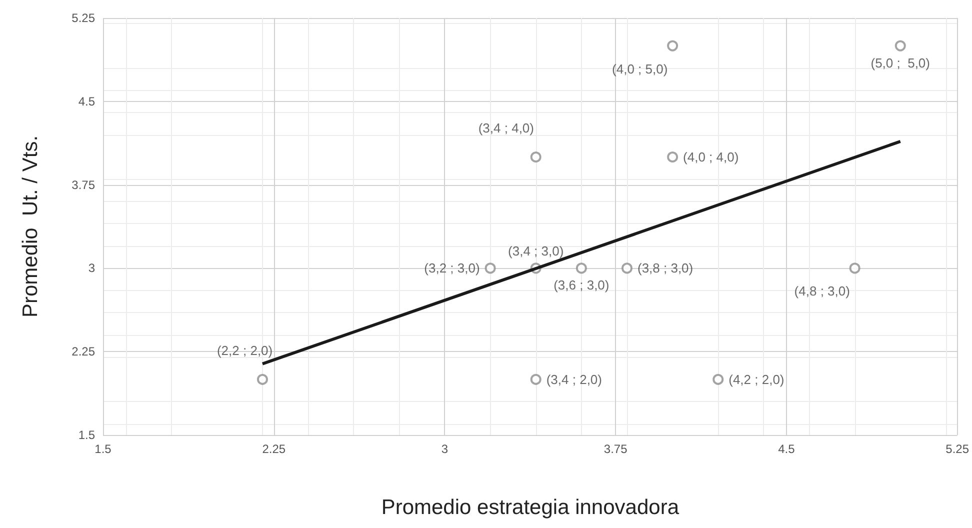 This screenshot has width=972, height=528. Describe the element at coordinates (444, 449) in the screenshot. I see `x-tick-label: 3` at that location.